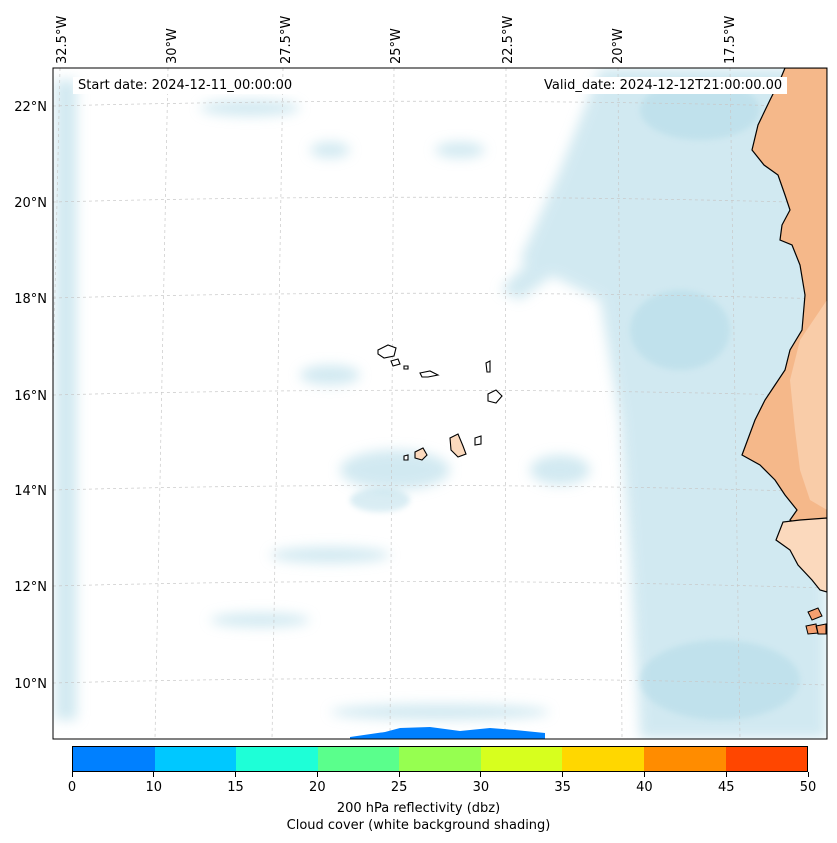  What do you see at coordinates (396, 46) in the screenshot?
I see `lon-label: 25°W` at bounding box center [396, 46].